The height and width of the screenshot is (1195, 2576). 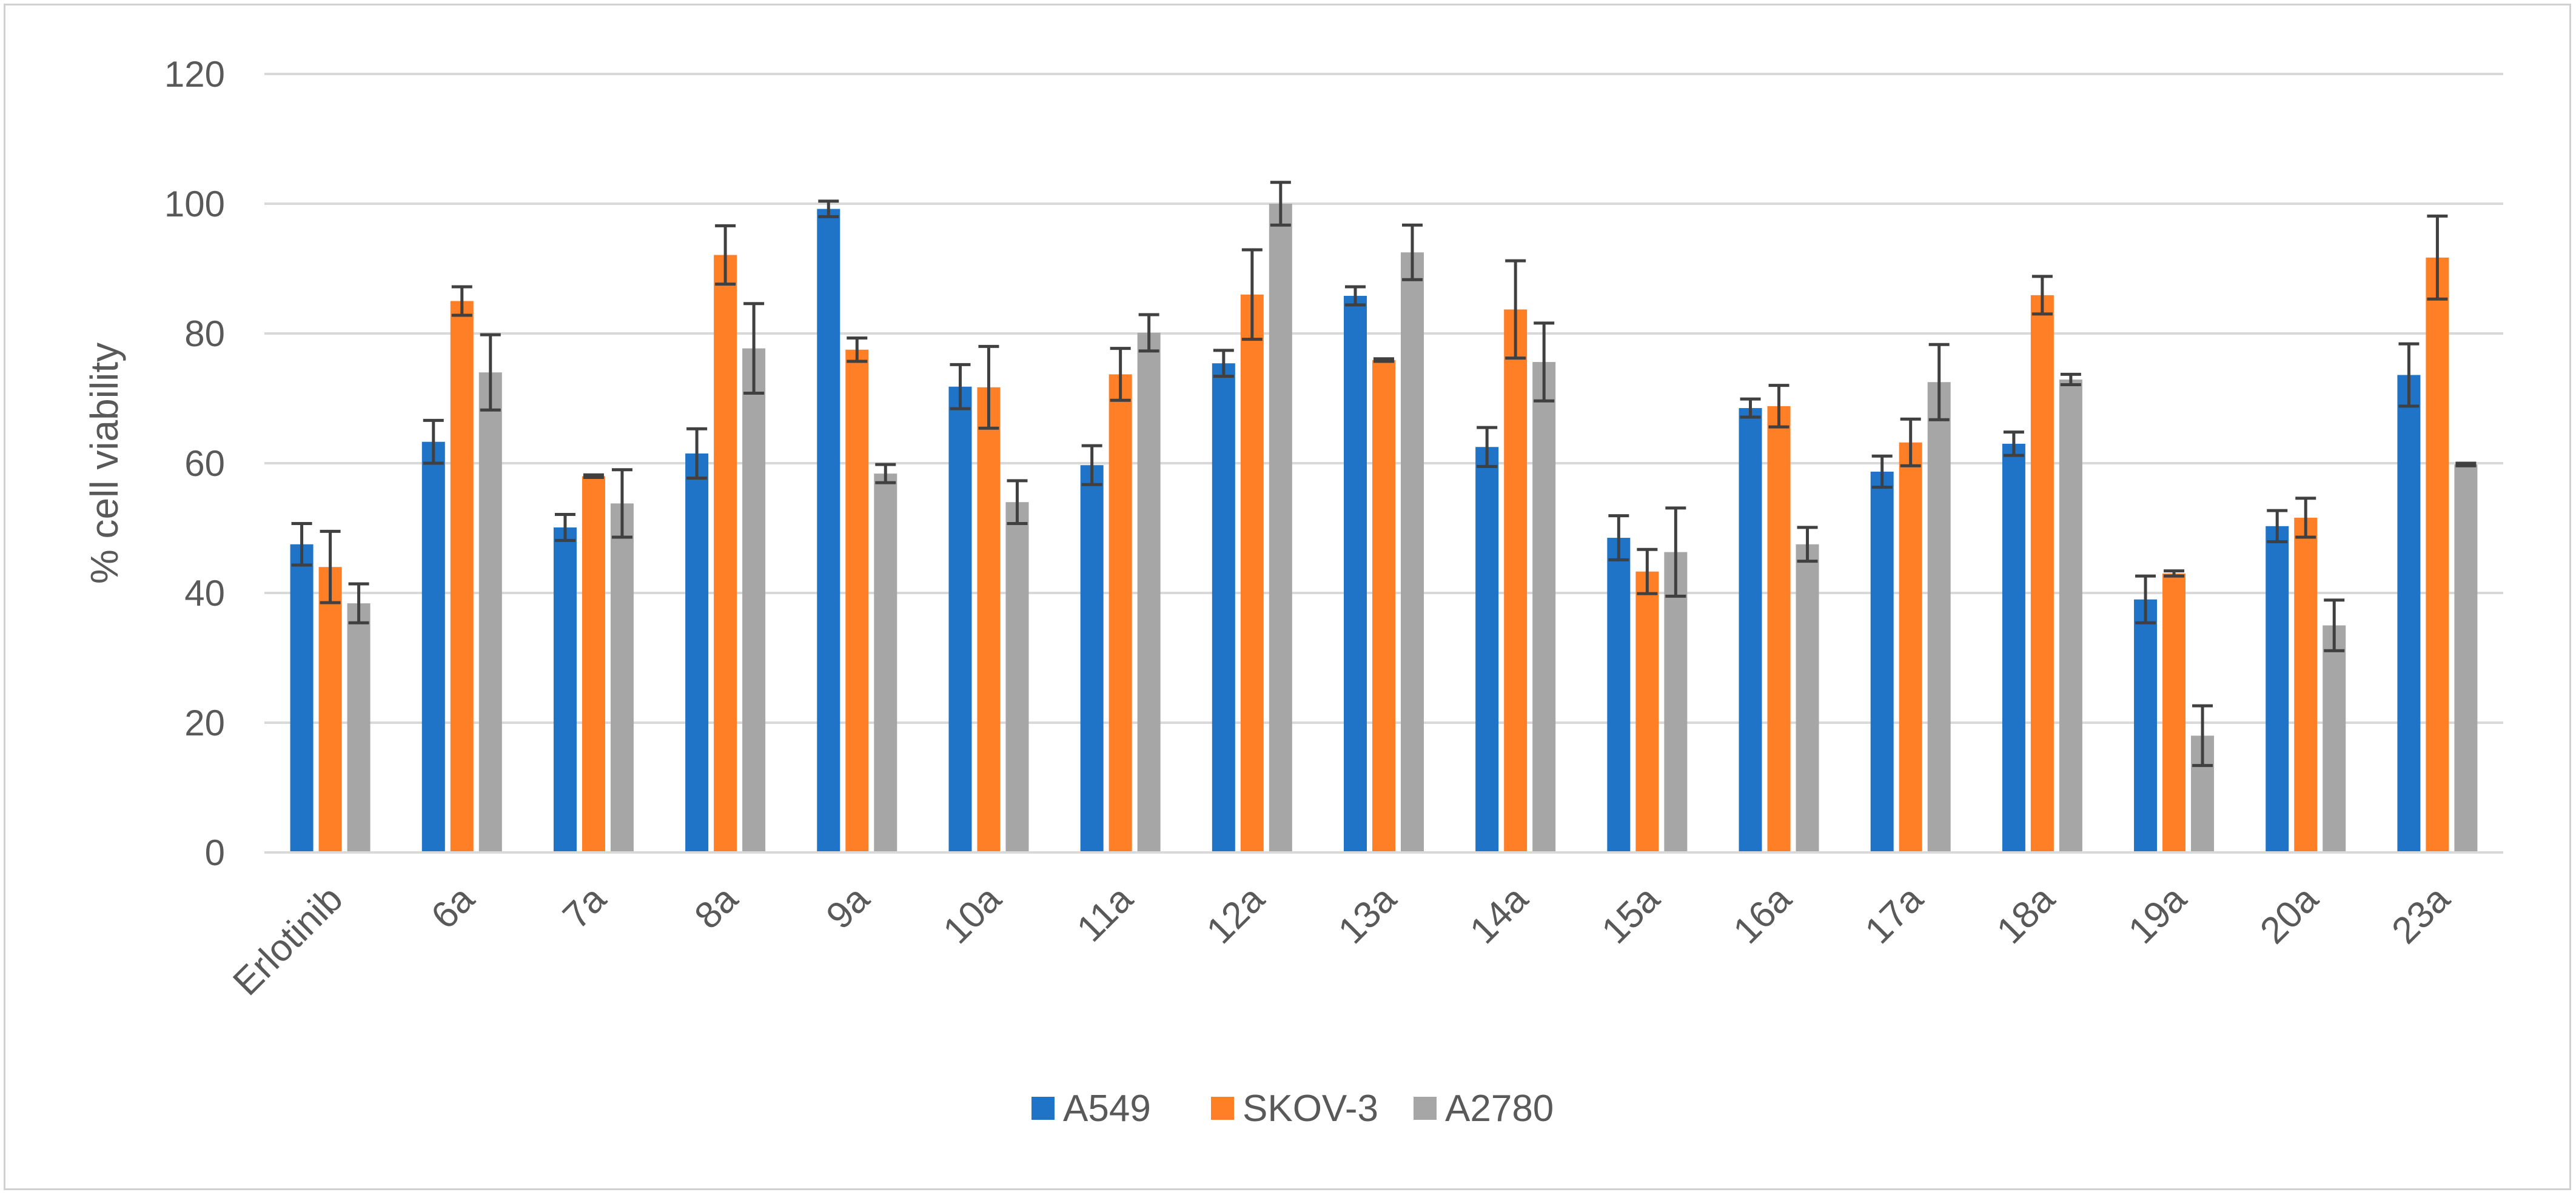 I want to click on bar-a549-8a, so click(x=697, y=652).